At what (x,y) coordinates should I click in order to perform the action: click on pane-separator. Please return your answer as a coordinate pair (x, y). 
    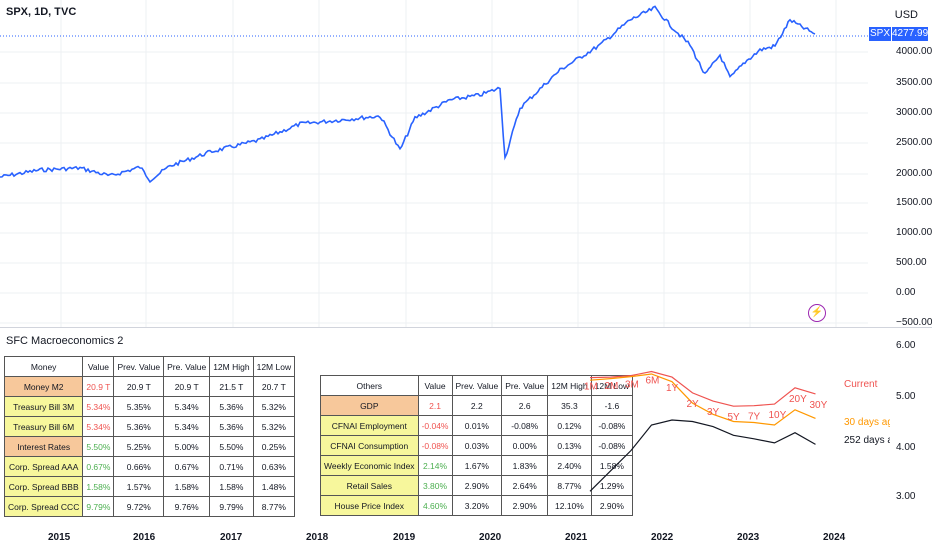
    Looking at the image, I should click on (466, 327).